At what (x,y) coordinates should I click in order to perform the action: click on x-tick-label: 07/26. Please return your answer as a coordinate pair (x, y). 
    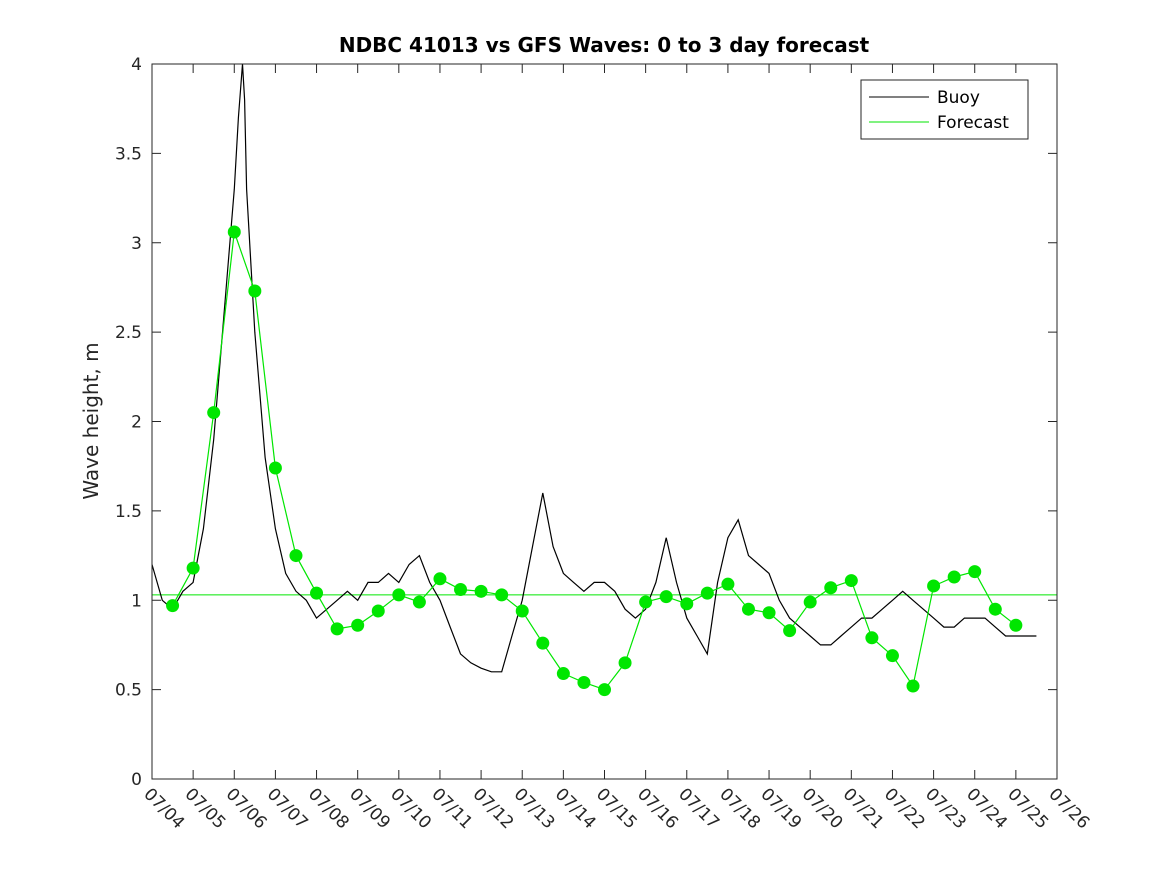
    Looking at the image, I should click on (1068, 808).